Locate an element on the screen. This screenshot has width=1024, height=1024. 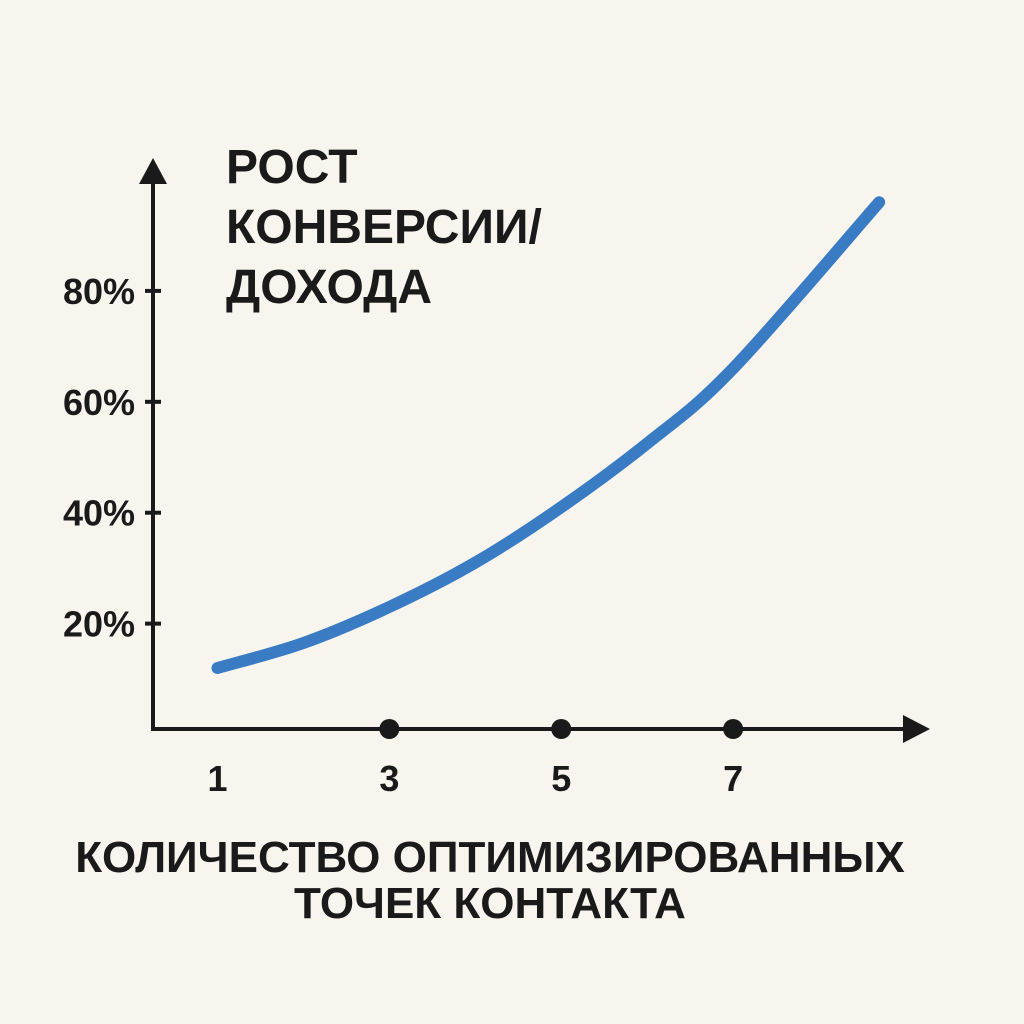
x-tick-label: 7 is located at coordinates (733, 778).